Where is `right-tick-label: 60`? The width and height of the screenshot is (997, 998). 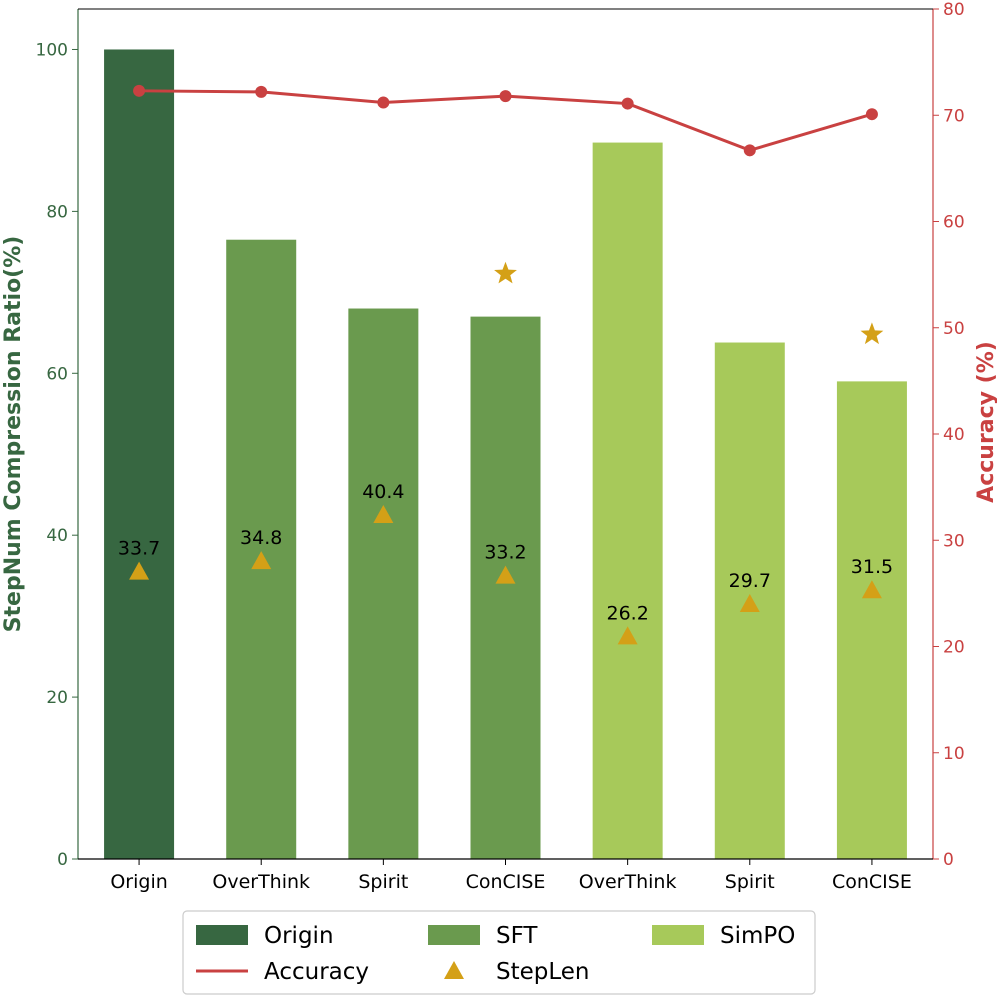 right-tick-label: 60 is located at coordinates (954, 223).